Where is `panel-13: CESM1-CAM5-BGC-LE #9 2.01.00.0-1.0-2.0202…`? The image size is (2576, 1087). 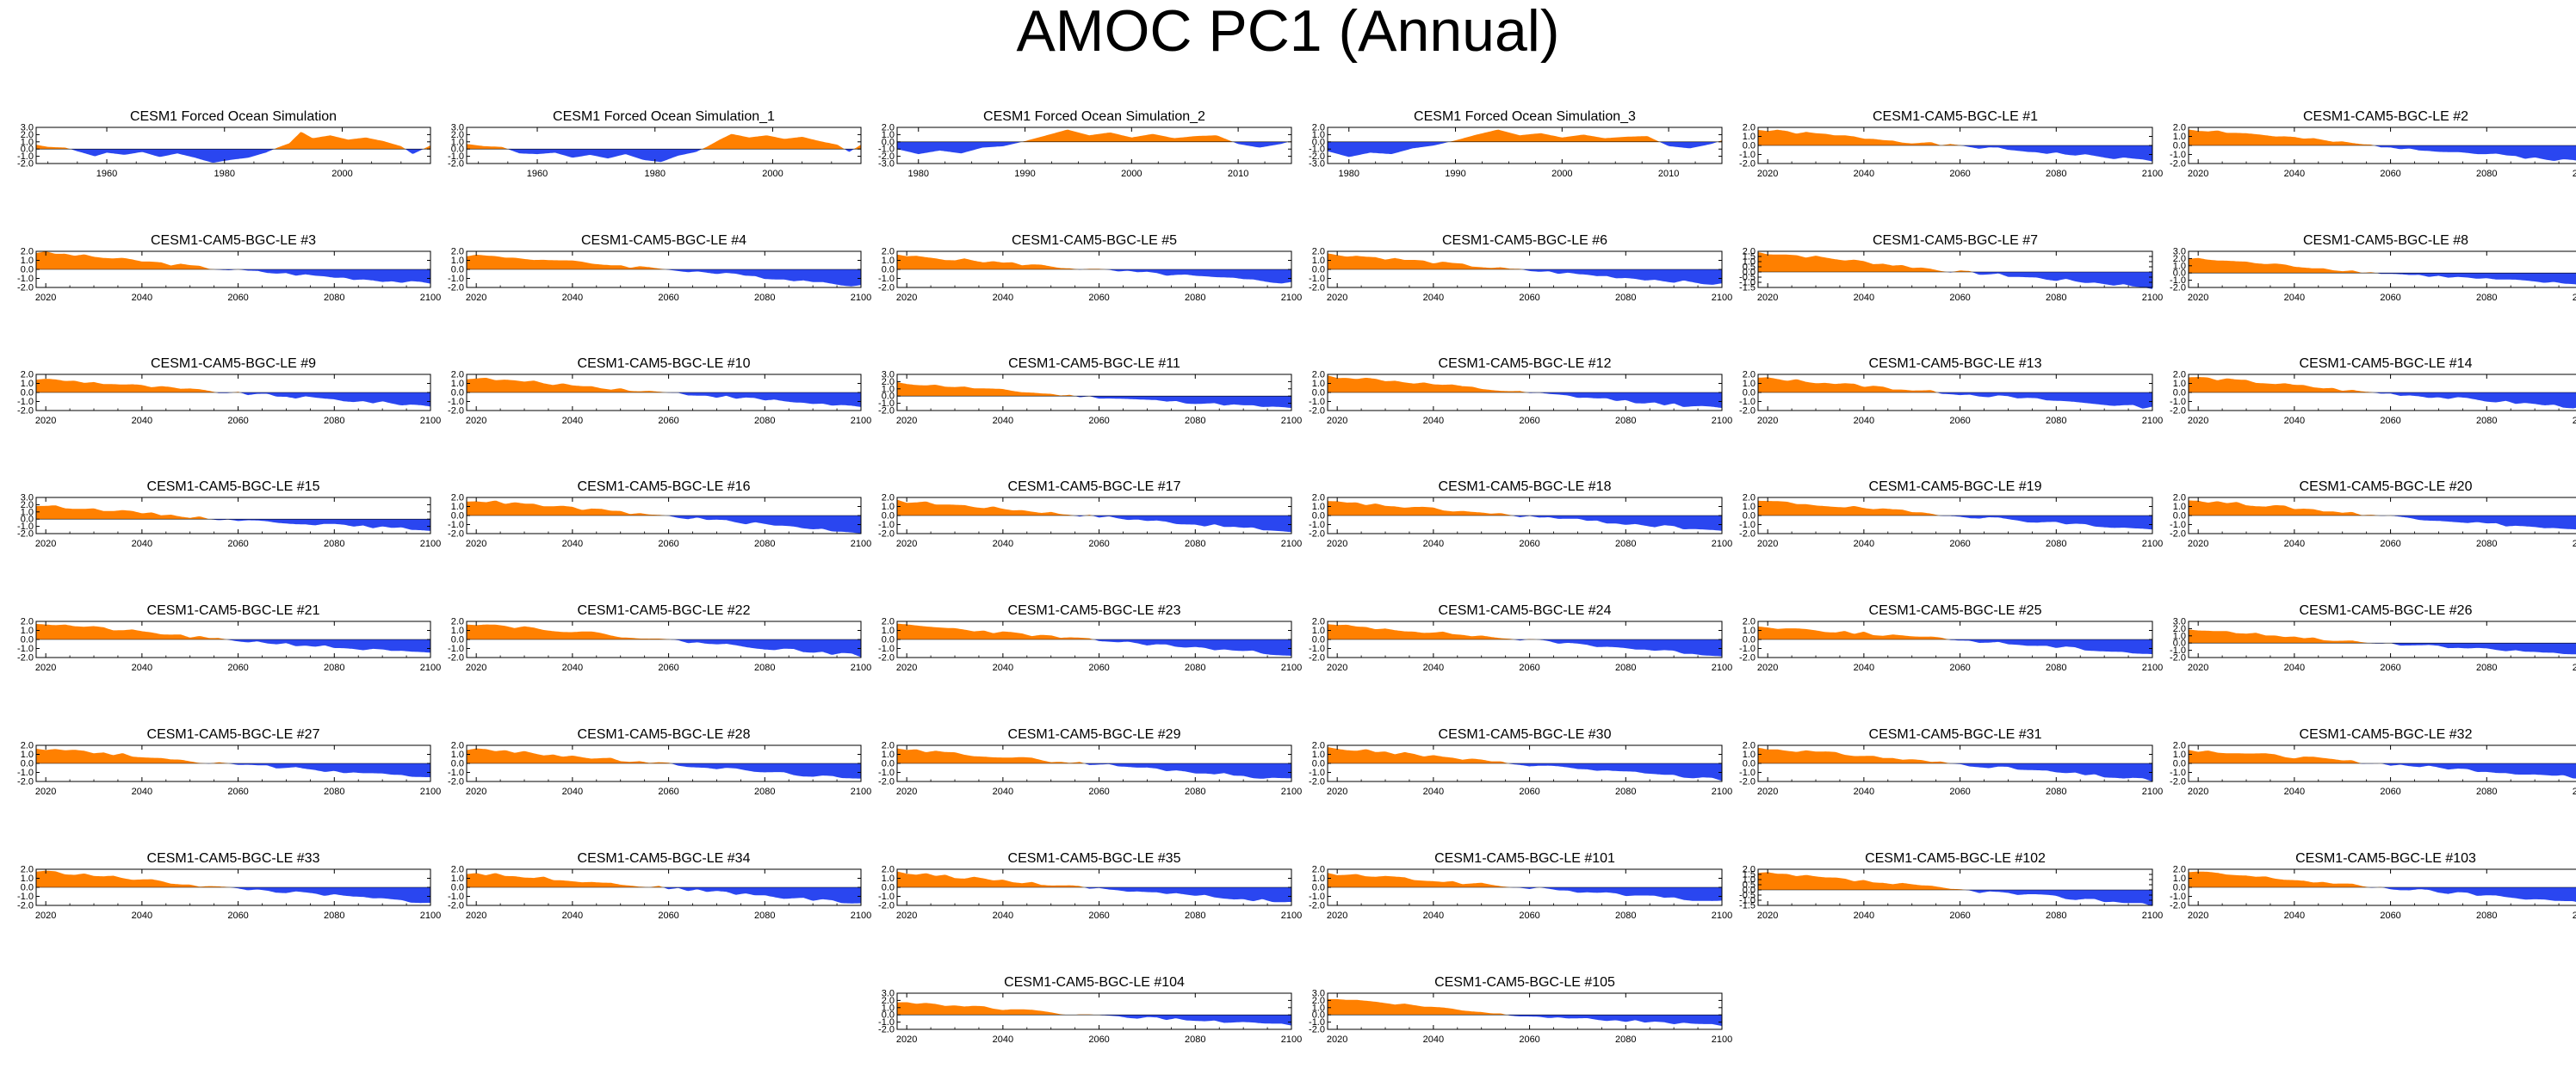 panel-13: CESM1-CAM5-BGC-LE #9 2.01.00.0-1.0-2.0202… is located at coordinates (229, 391).